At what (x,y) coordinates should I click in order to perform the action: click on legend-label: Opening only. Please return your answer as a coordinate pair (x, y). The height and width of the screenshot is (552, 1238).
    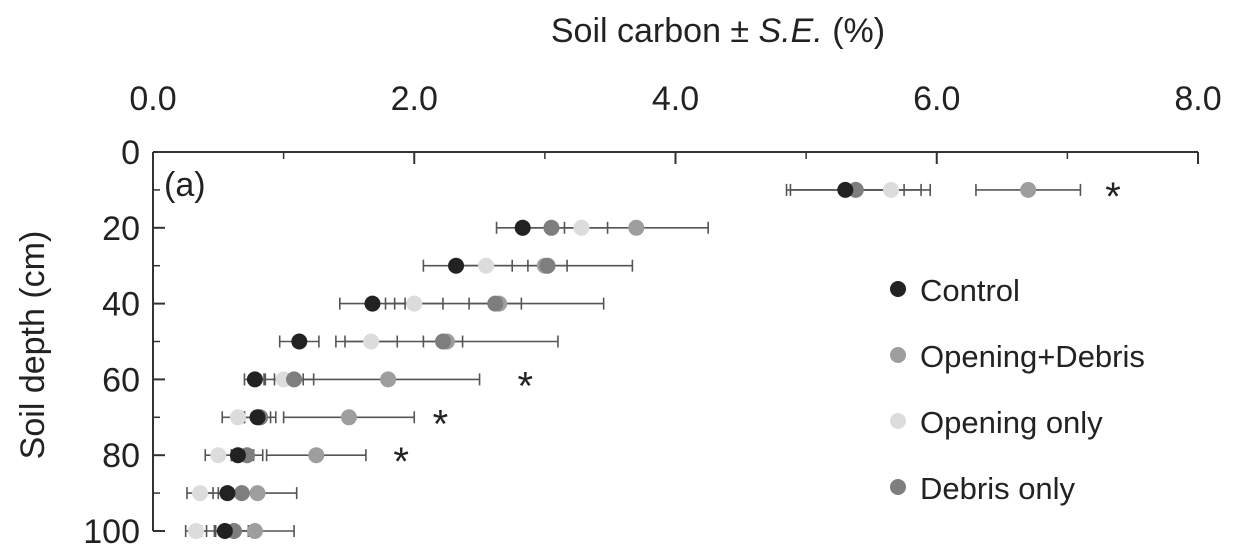
    Looking at the image, I should click on (1011, 422).